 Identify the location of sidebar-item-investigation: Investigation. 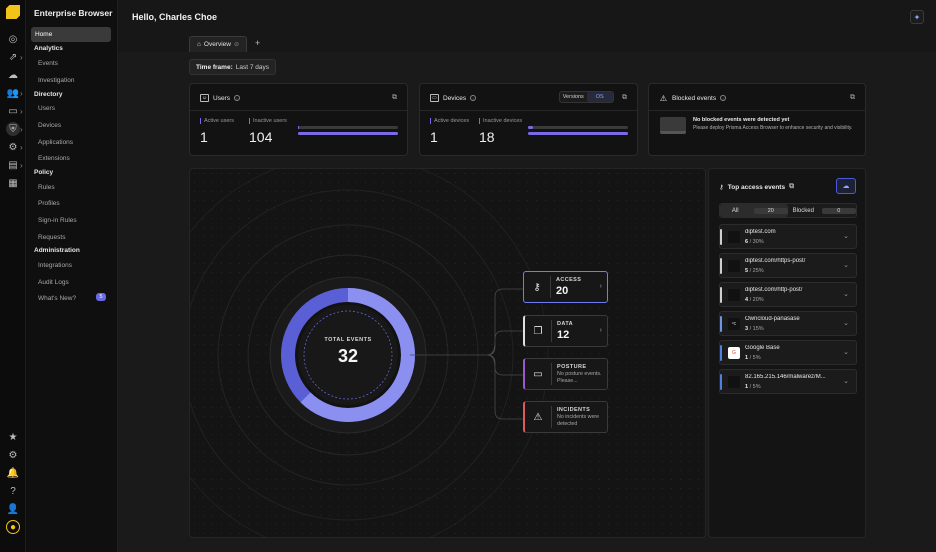
(56, 80).